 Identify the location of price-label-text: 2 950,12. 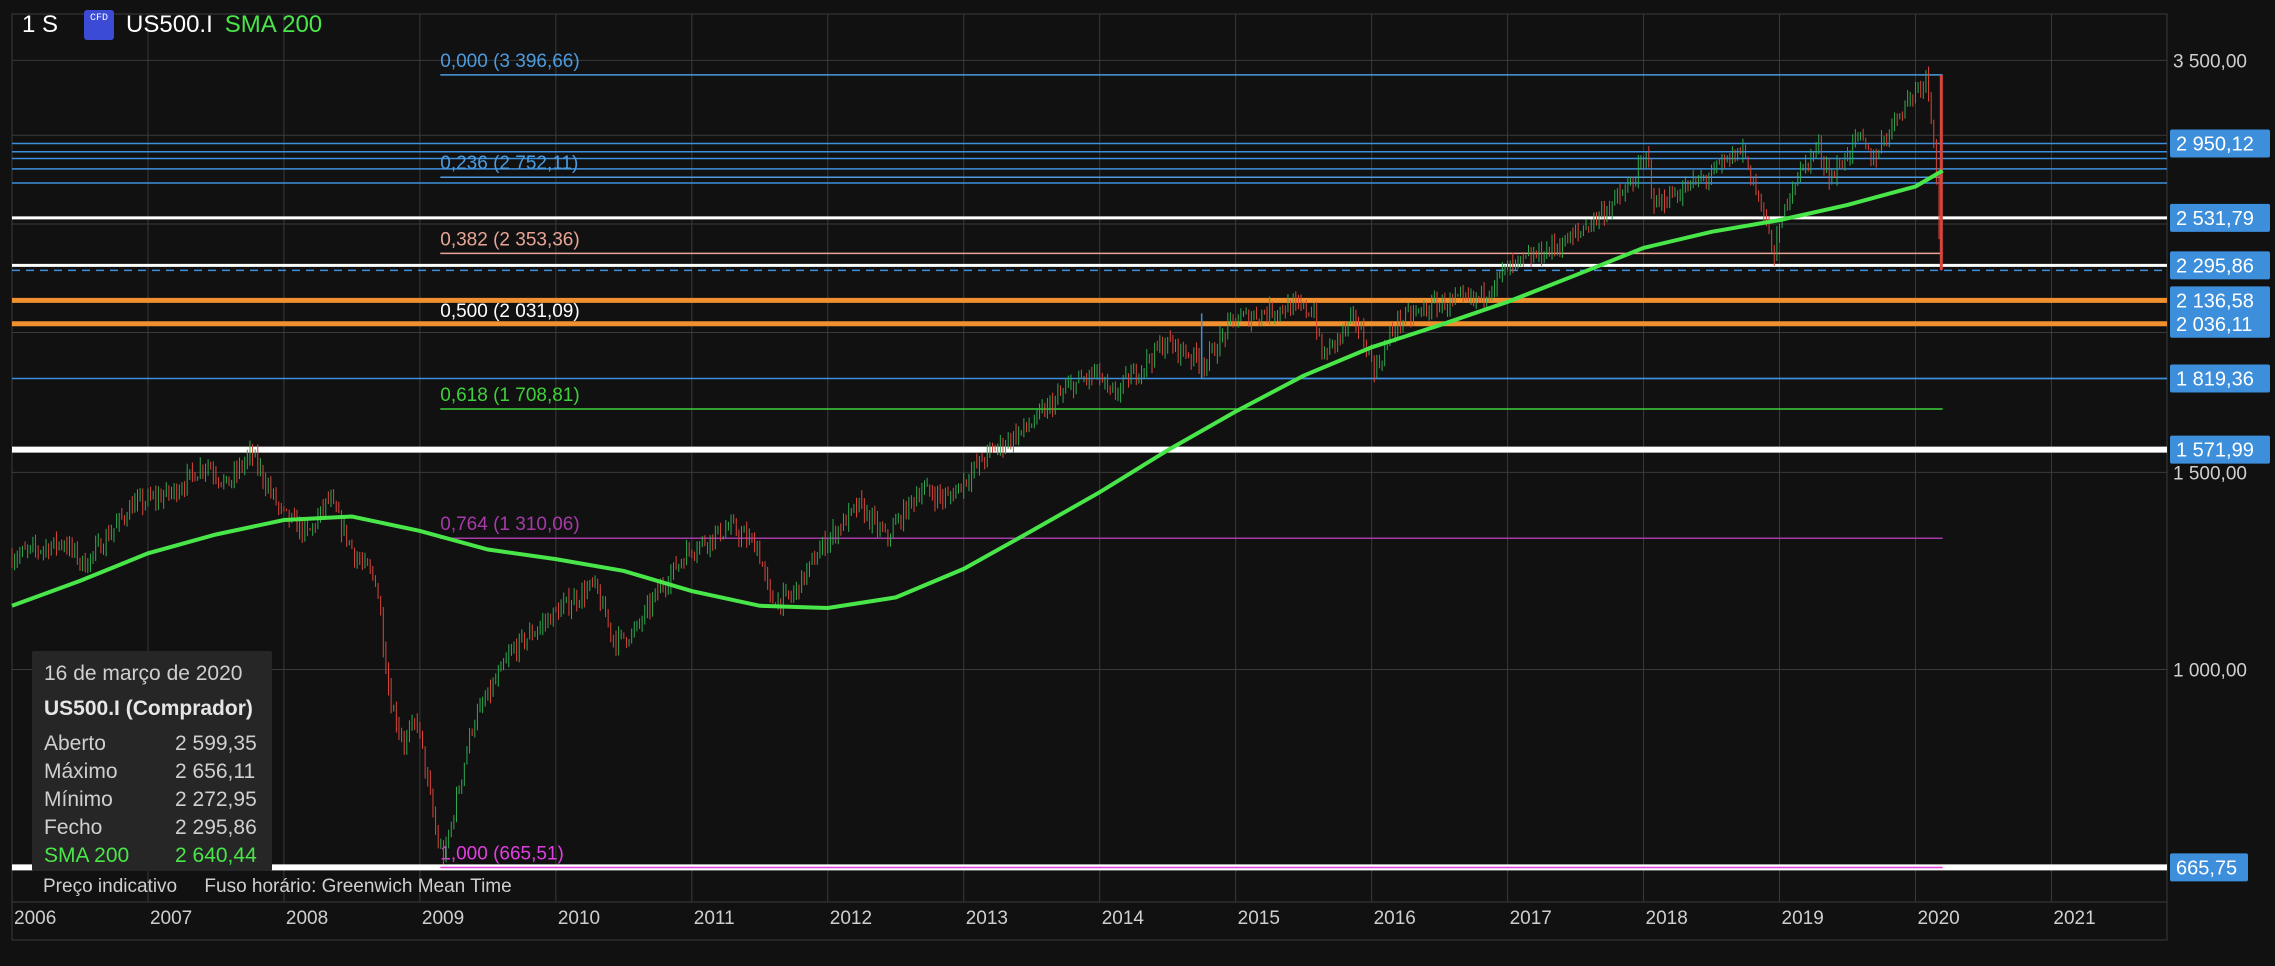
(2215, 144).